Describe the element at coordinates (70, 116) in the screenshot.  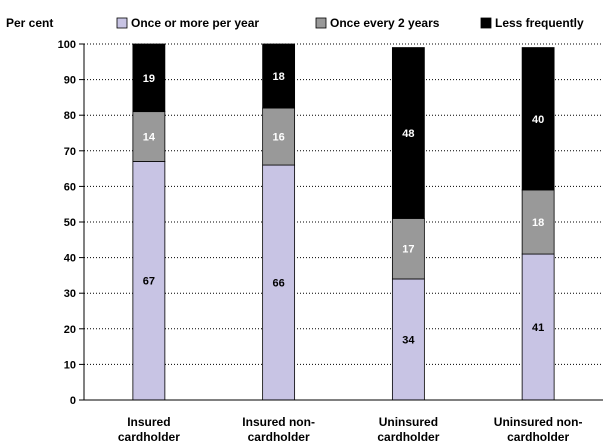
I see `y-tick-label: 80` at that location.